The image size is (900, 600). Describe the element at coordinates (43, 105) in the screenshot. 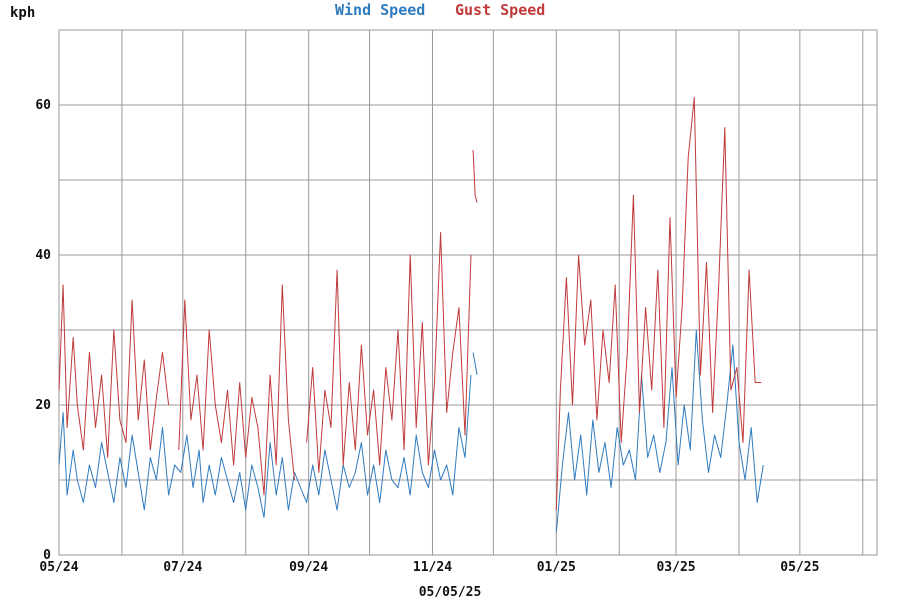

I see `y-tick-label: 60` at that location.